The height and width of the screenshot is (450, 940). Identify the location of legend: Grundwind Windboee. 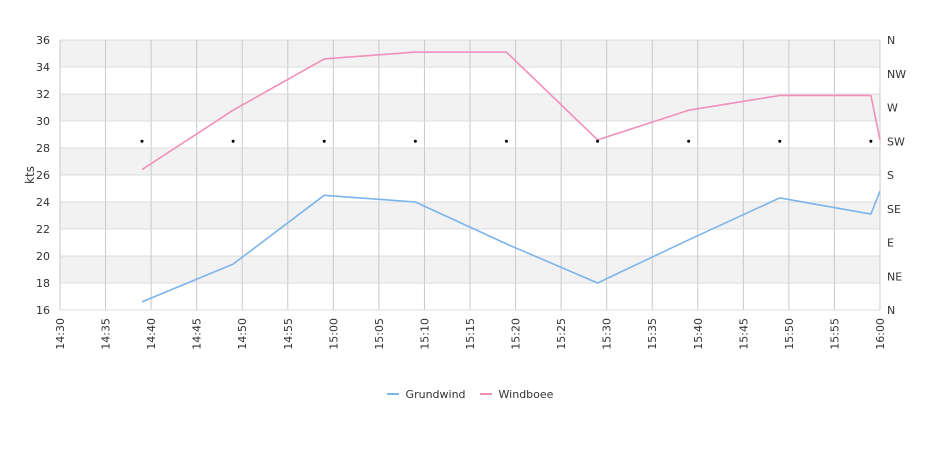
(470, 393).